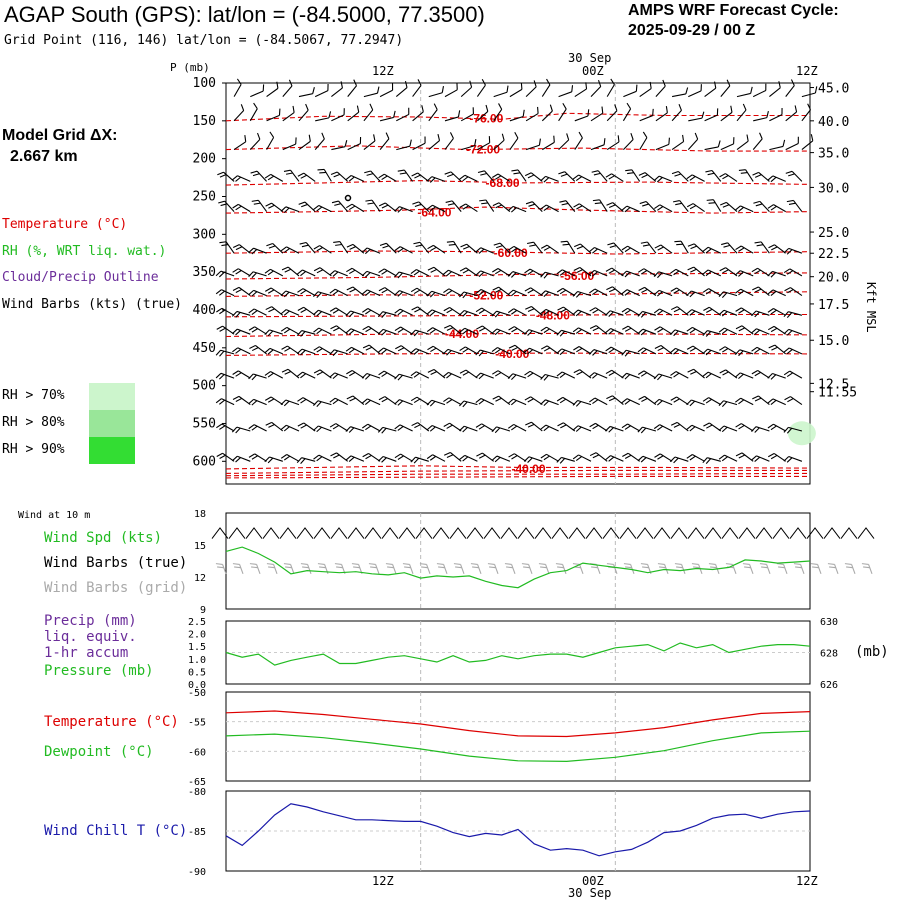 The height and width of the screenshot is (900, 900). Describe the element at coordinates (204, 310) in the screenshot. I see `pressure-tick-label: 400` at that location.